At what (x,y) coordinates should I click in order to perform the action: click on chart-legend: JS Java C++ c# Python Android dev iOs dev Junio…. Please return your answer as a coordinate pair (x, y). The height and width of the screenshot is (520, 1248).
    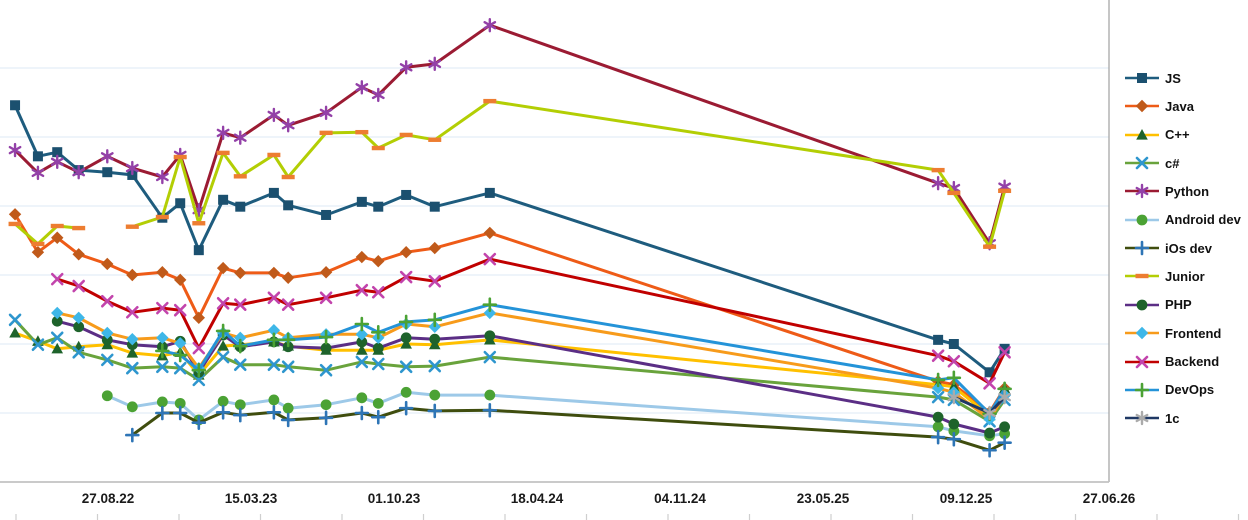
    Looking at the image, I should click on (1185, 260).